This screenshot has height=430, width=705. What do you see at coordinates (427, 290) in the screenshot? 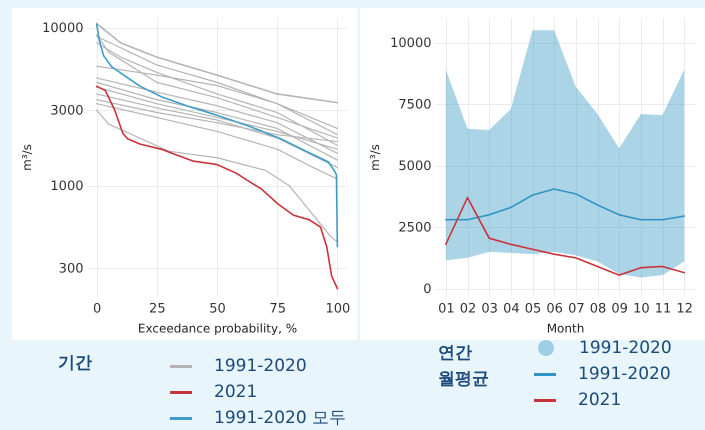
I see `y-tick-label: 0` at bounding box center [427, 290].